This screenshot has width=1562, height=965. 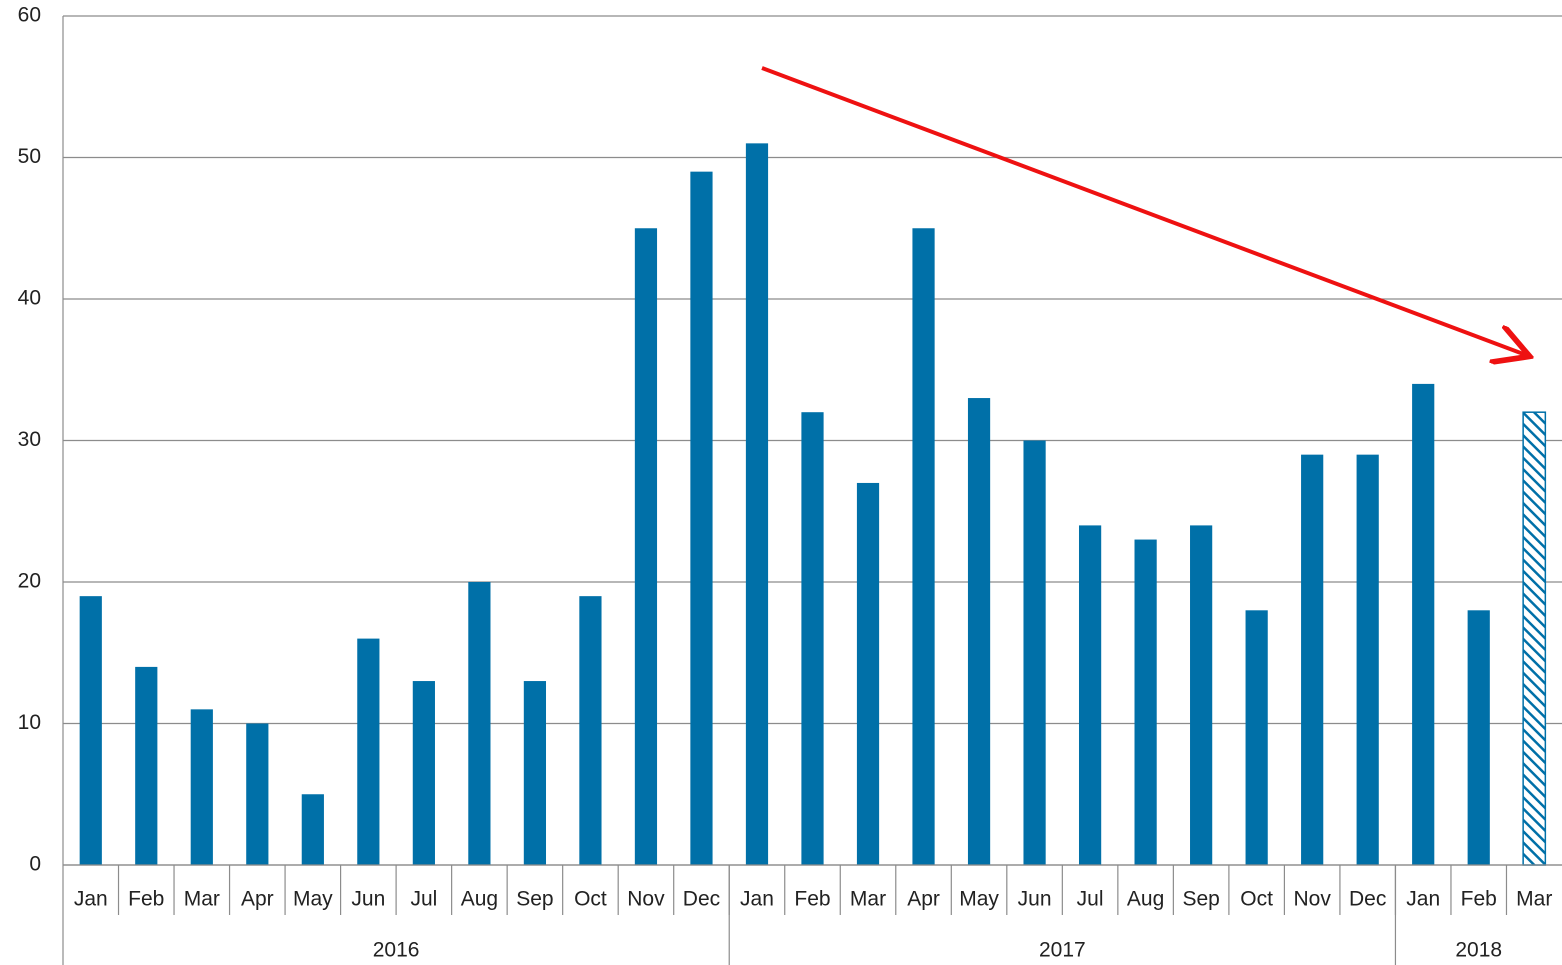 What do you see at coordinates (29, 15) in the screenshot?
I see `y-tick-label: 60` at bounding box center [29, 15].